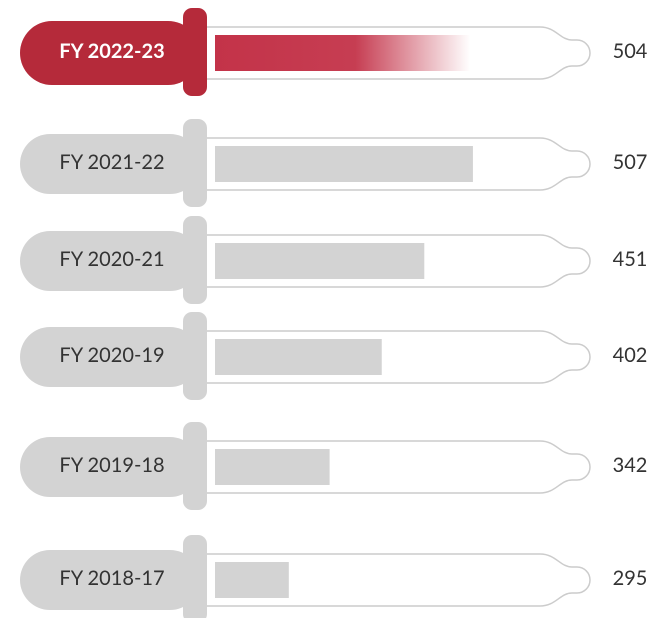 The width and height of the screenshot is (653, 618). I want to click on tube, so click(399, 580).